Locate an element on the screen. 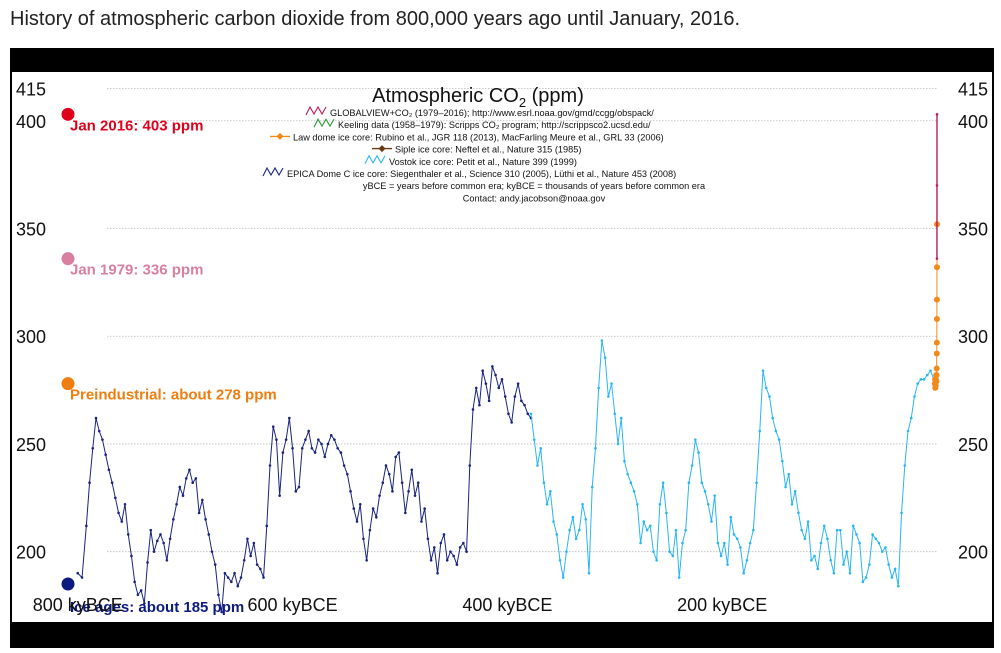 This screenshot has width=1001, height=653. x-tick-label: 600 kyBCE is located at coordinates (293, 605).